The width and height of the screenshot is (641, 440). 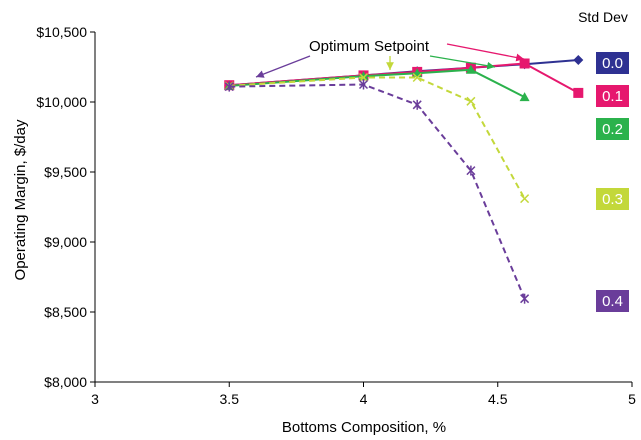 What do you see at coordinates (632, 399) in the screenshot?
I see `x-tick-label: 5` at bounding box center [632, 399].